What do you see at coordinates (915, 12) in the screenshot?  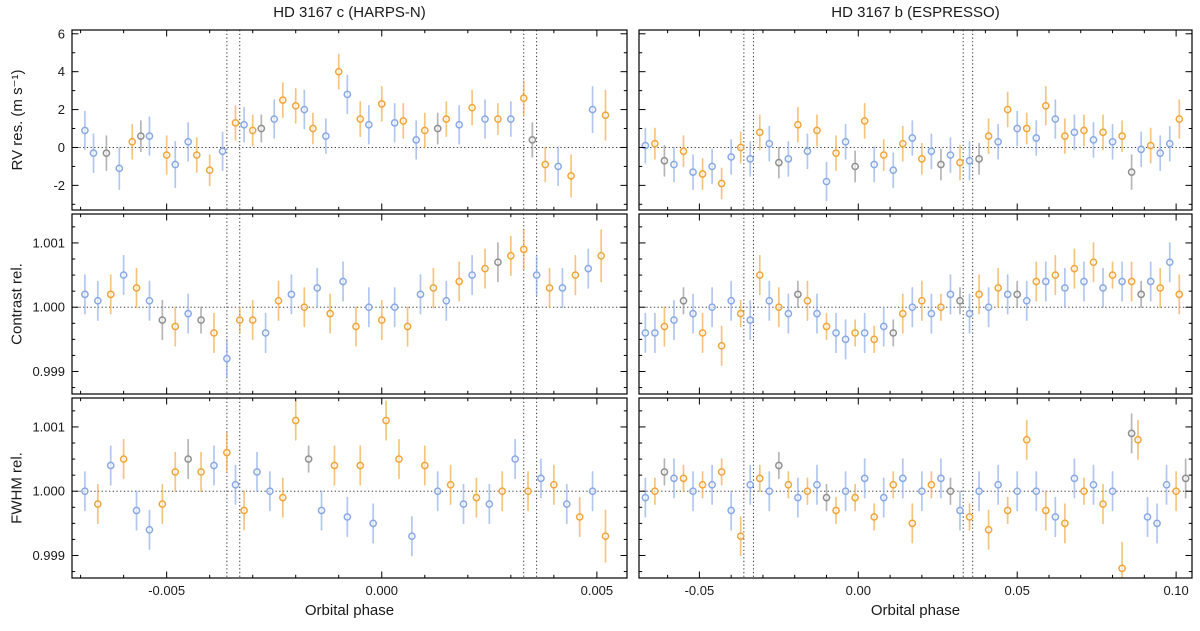 I see `column-title-espresso: HD 3167 b (ESPRESSO)` at bounding box center [915, 12].